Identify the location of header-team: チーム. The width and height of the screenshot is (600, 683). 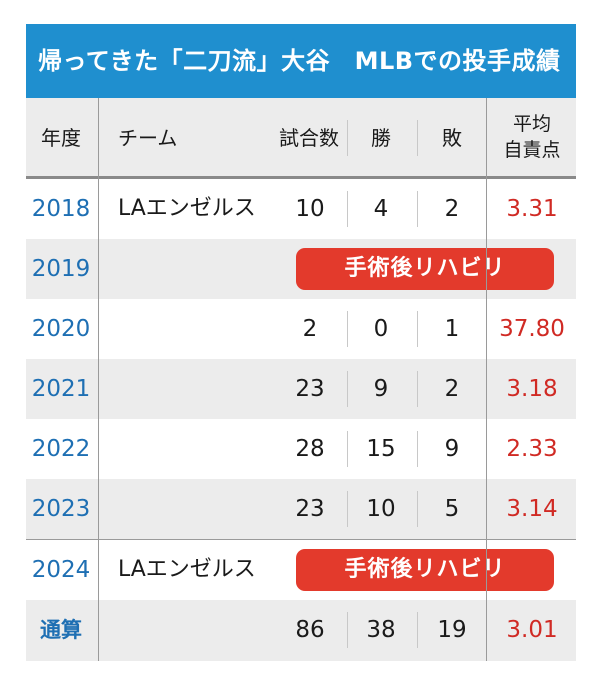
(148, 138).